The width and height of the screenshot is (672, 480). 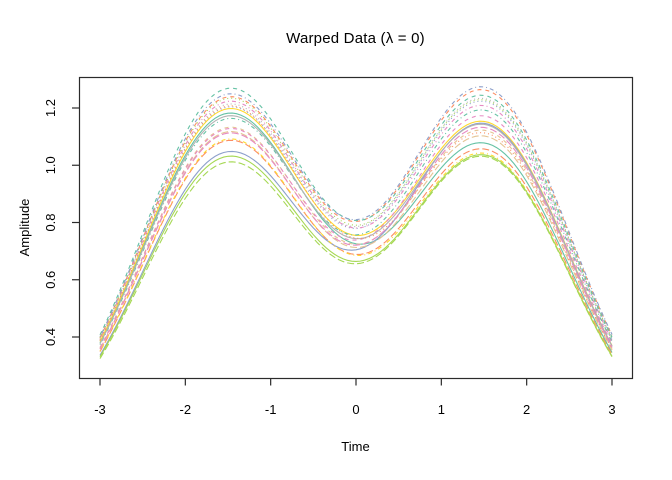 What do you see at coordinates (100, 409) in the screenshot?
I see `x-tick-label--3: -3` at bounding box center [100, 409].